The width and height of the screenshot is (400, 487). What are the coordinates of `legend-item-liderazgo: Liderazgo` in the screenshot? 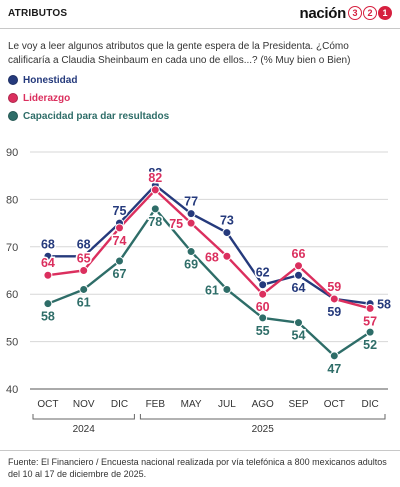 It's located at (88, 98).